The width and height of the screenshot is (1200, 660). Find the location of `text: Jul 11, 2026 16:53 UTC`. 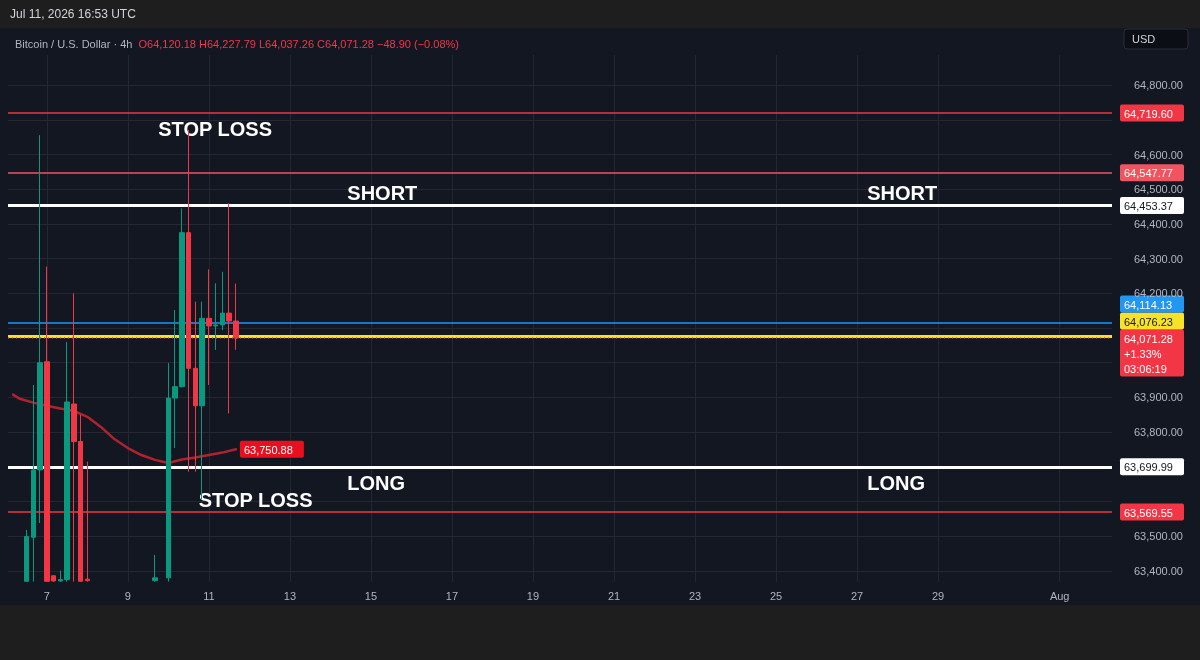

text: Jul 11, 2026 16:53 UTC is located at coordinates (73, 14).